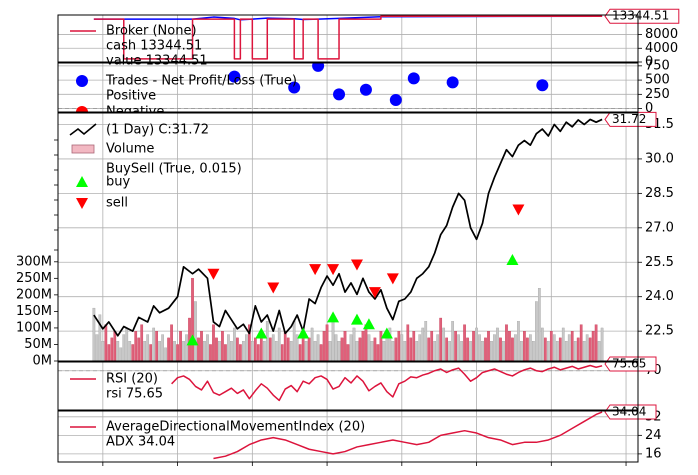 Image resolution: width=698 pixels, height=475 pixels. I want to click on broker-frame, so click(348, 38).